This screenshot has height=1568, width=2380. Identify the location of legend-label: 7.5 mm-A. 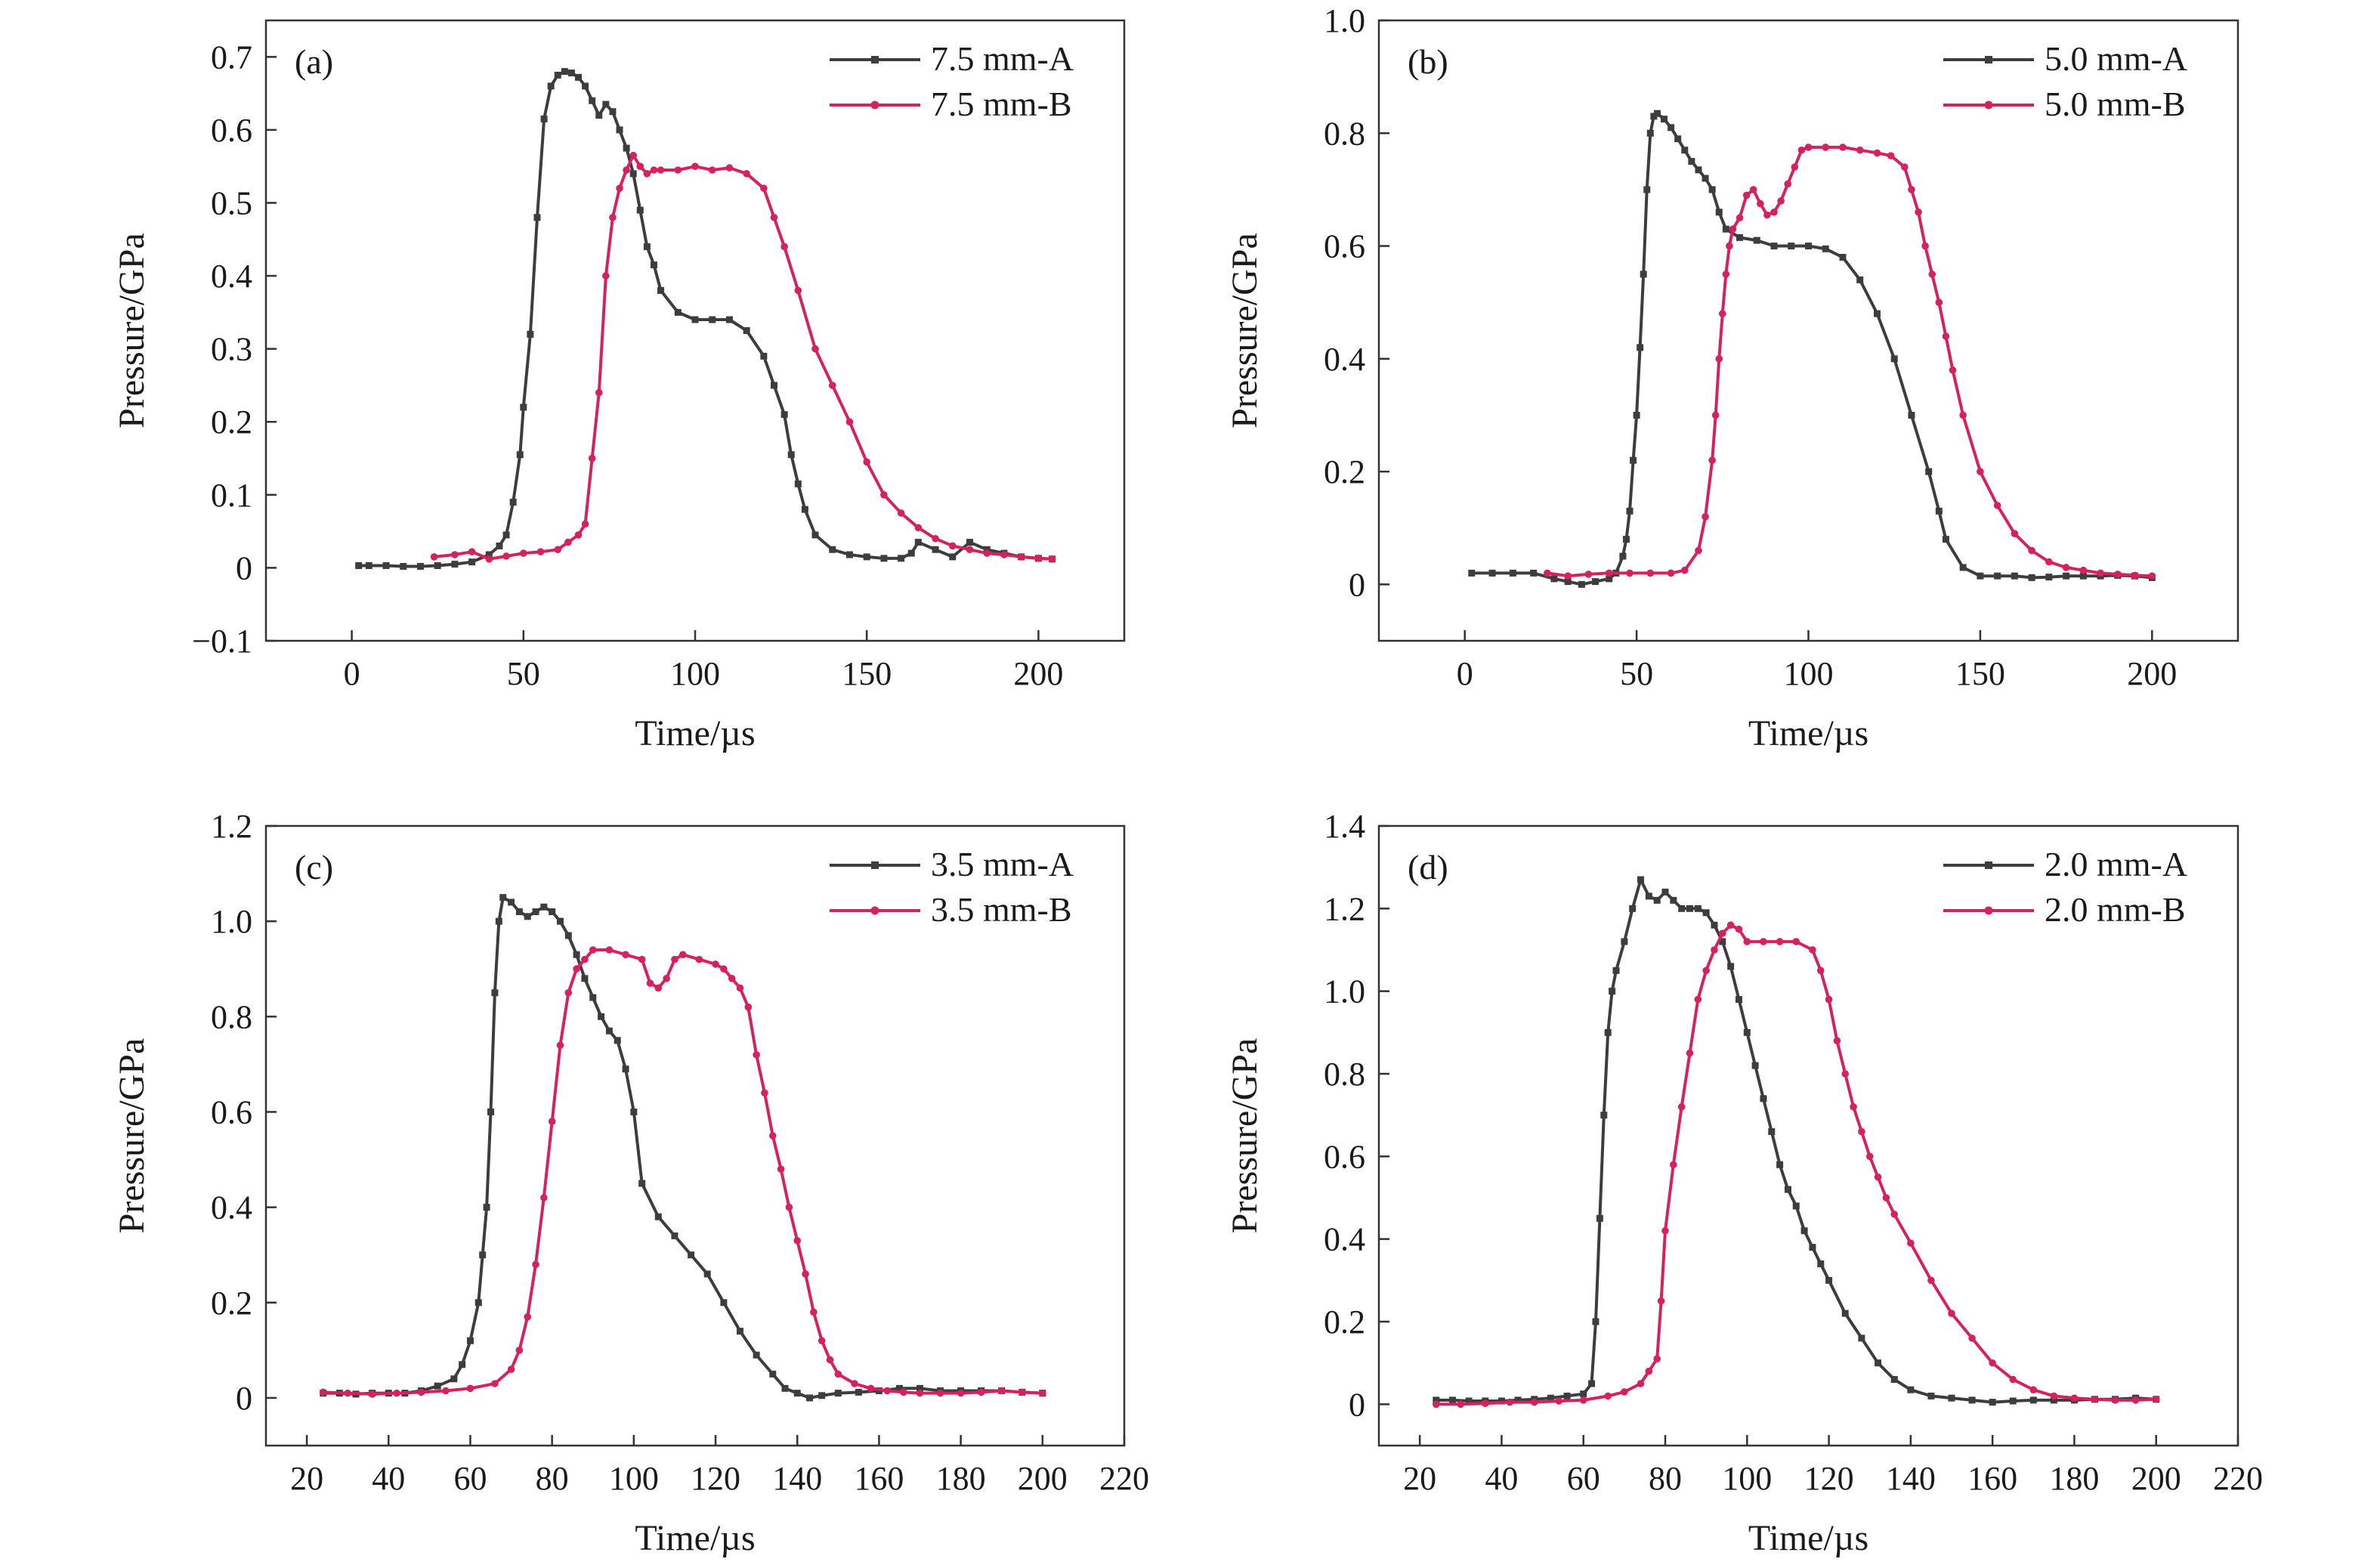
(1002, 58).